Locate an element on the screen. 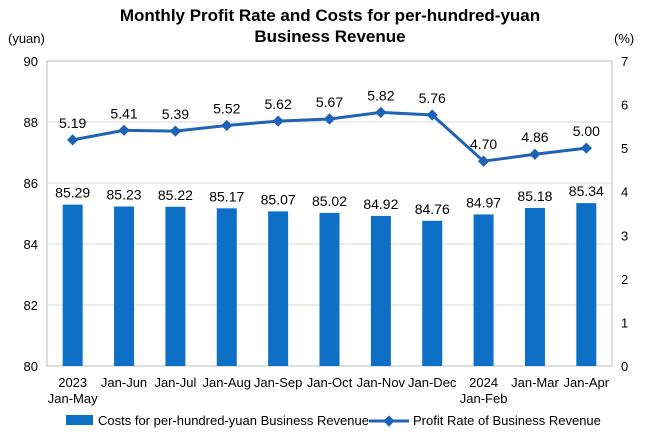 The height and width of the screenshot is (440, 660). right-axis-tick-label: 6 is located at coordinates (624, 105).